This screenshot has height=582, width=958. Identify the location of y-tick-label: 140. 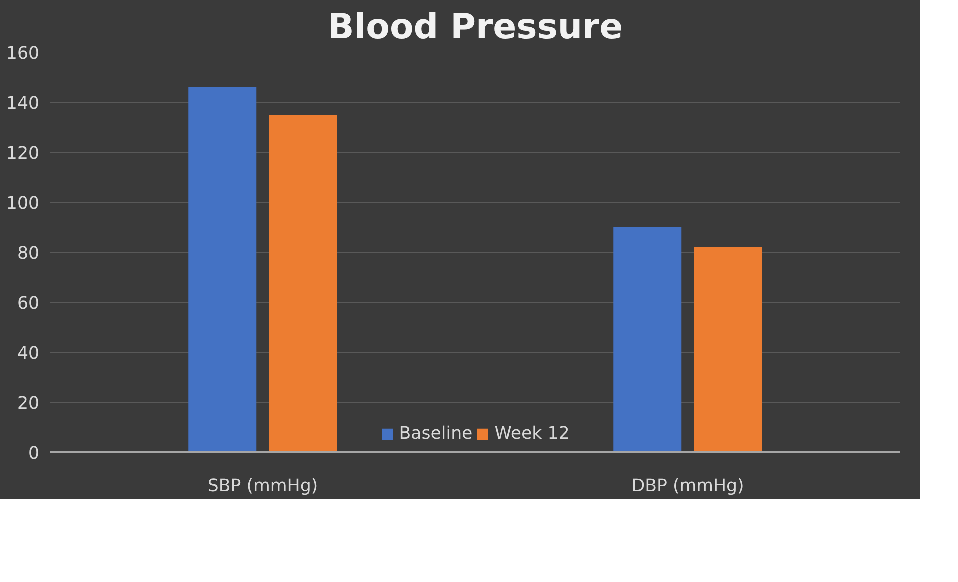
(23, 104).